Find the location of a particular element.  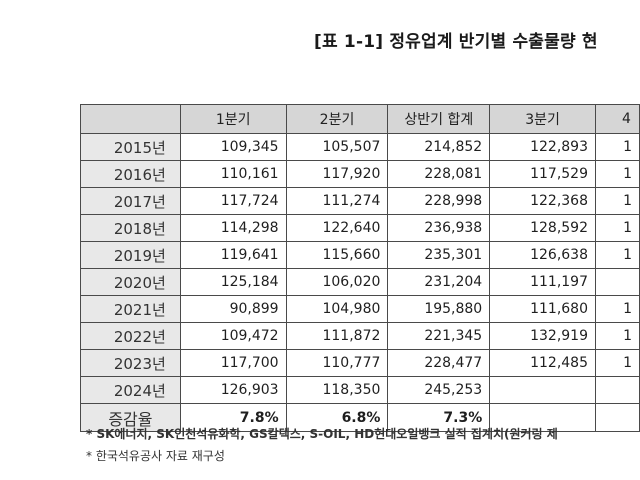

cell-q1: 114,298 is located at coordinates (233, 228).